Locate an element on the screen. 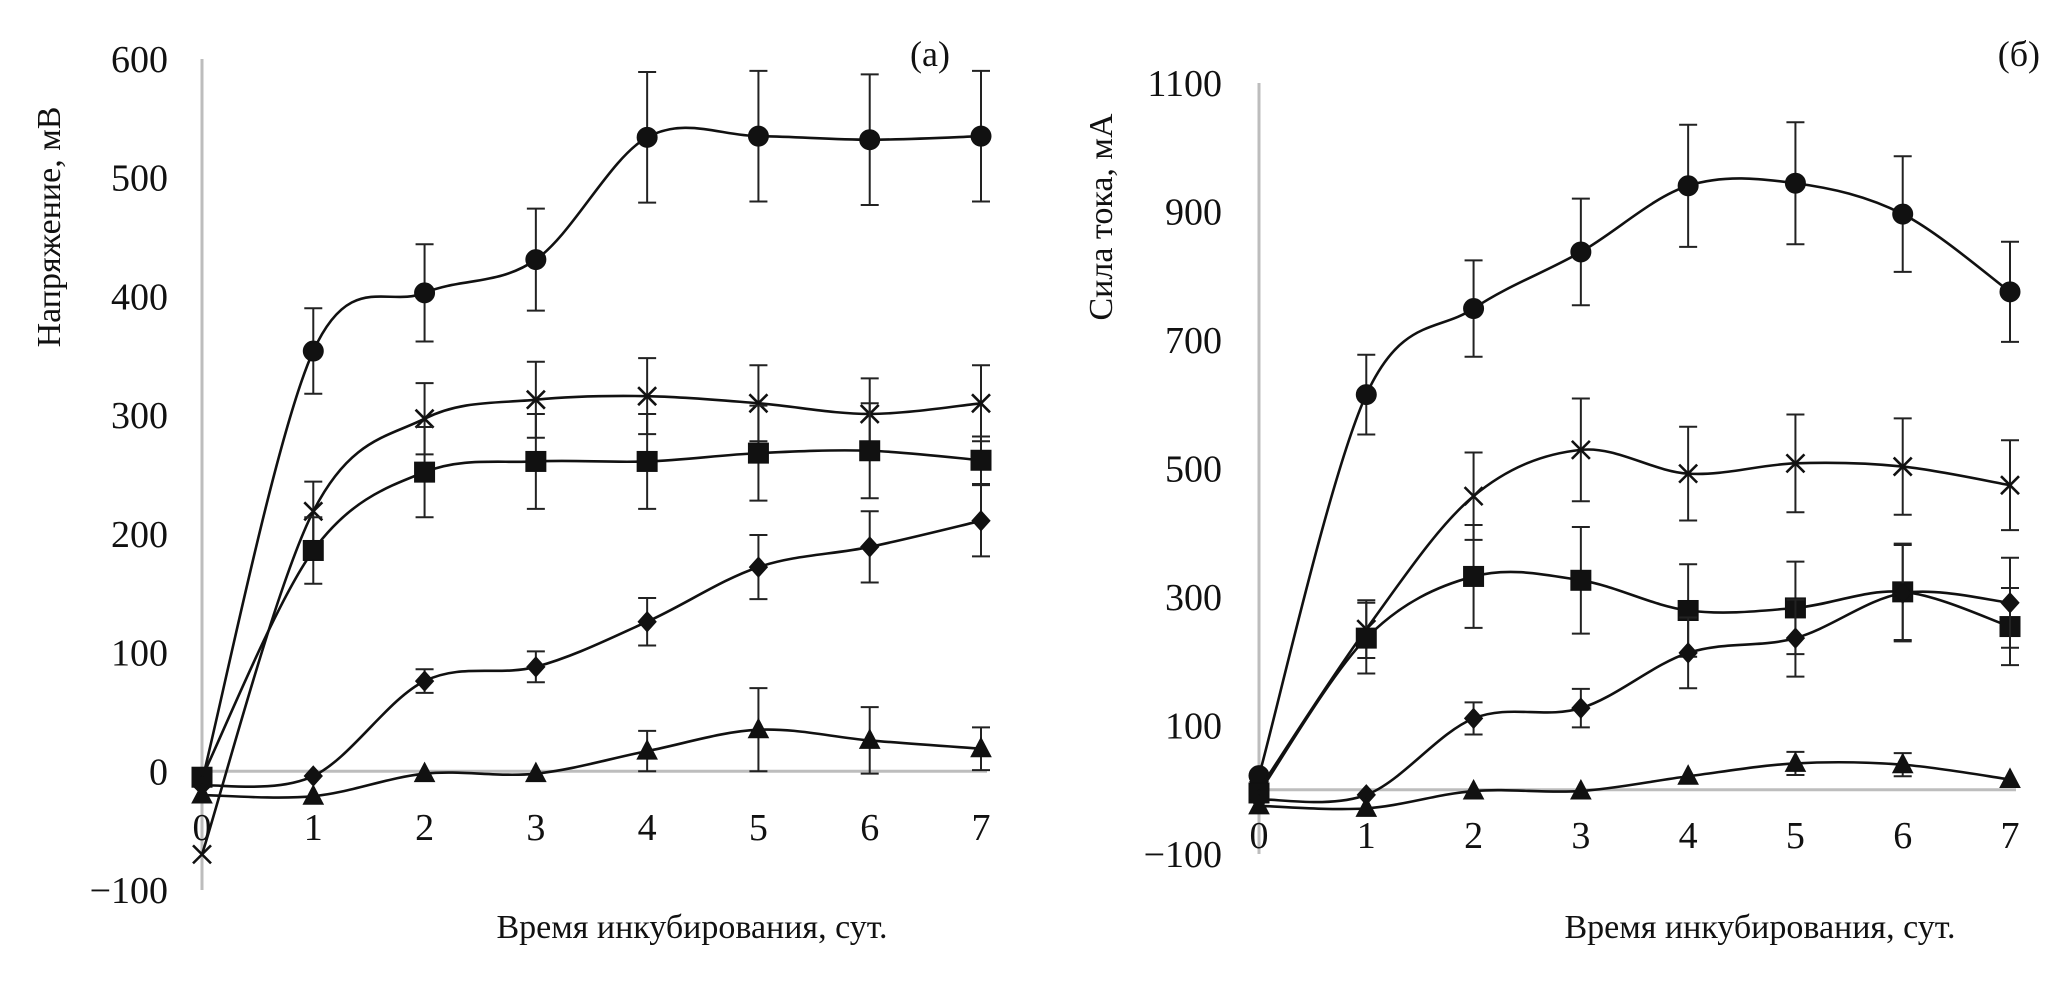 This screenshot has width=2067, height=985. y-tick-label: 900 is located at coordinates (1193, 213).